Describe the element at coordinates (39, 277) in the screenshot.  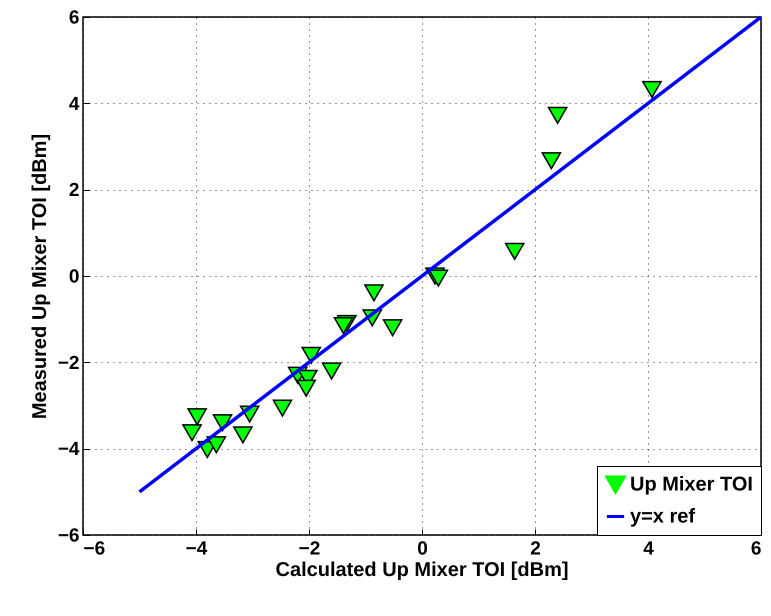
I see `y-axis-title: Measured Up Mixer TOI [dBm]` at that location.